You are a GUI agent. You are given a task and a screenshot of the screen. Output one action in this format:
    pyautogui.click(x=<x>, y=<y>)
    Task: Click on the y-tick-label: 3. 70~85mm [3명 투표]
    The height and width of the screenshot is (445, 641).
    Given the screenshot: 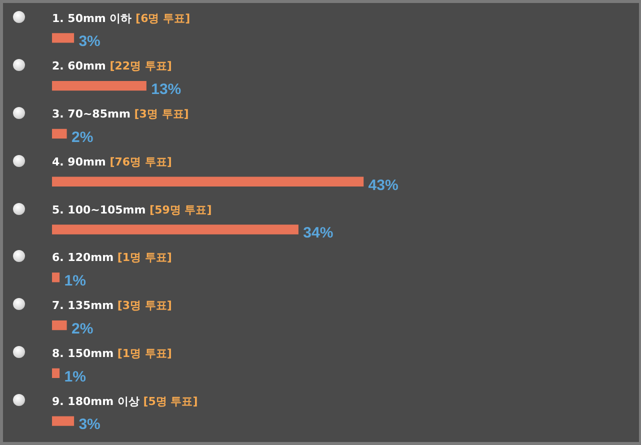 What is the action you would take?
    pyautogui.click(x=120, y=114)
    